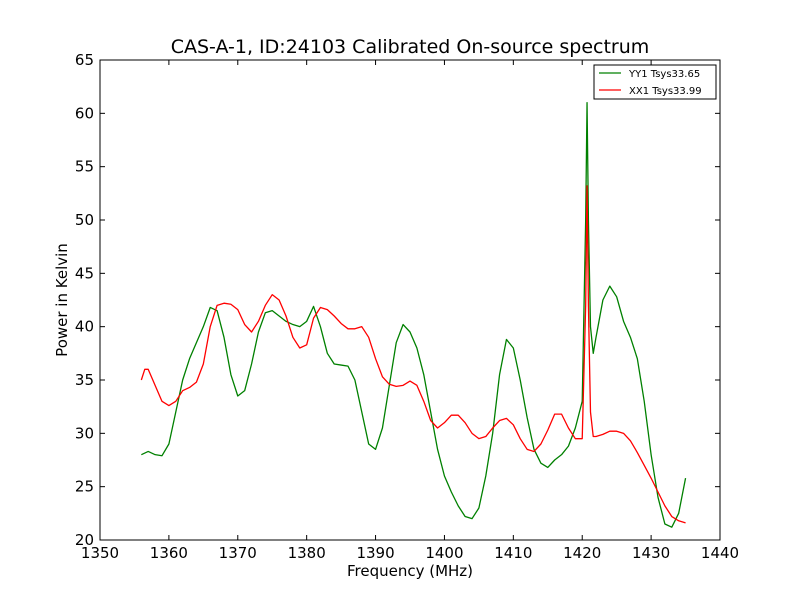  I want to click on x-axis-label: Frequency (MHz), so click(410, 571).